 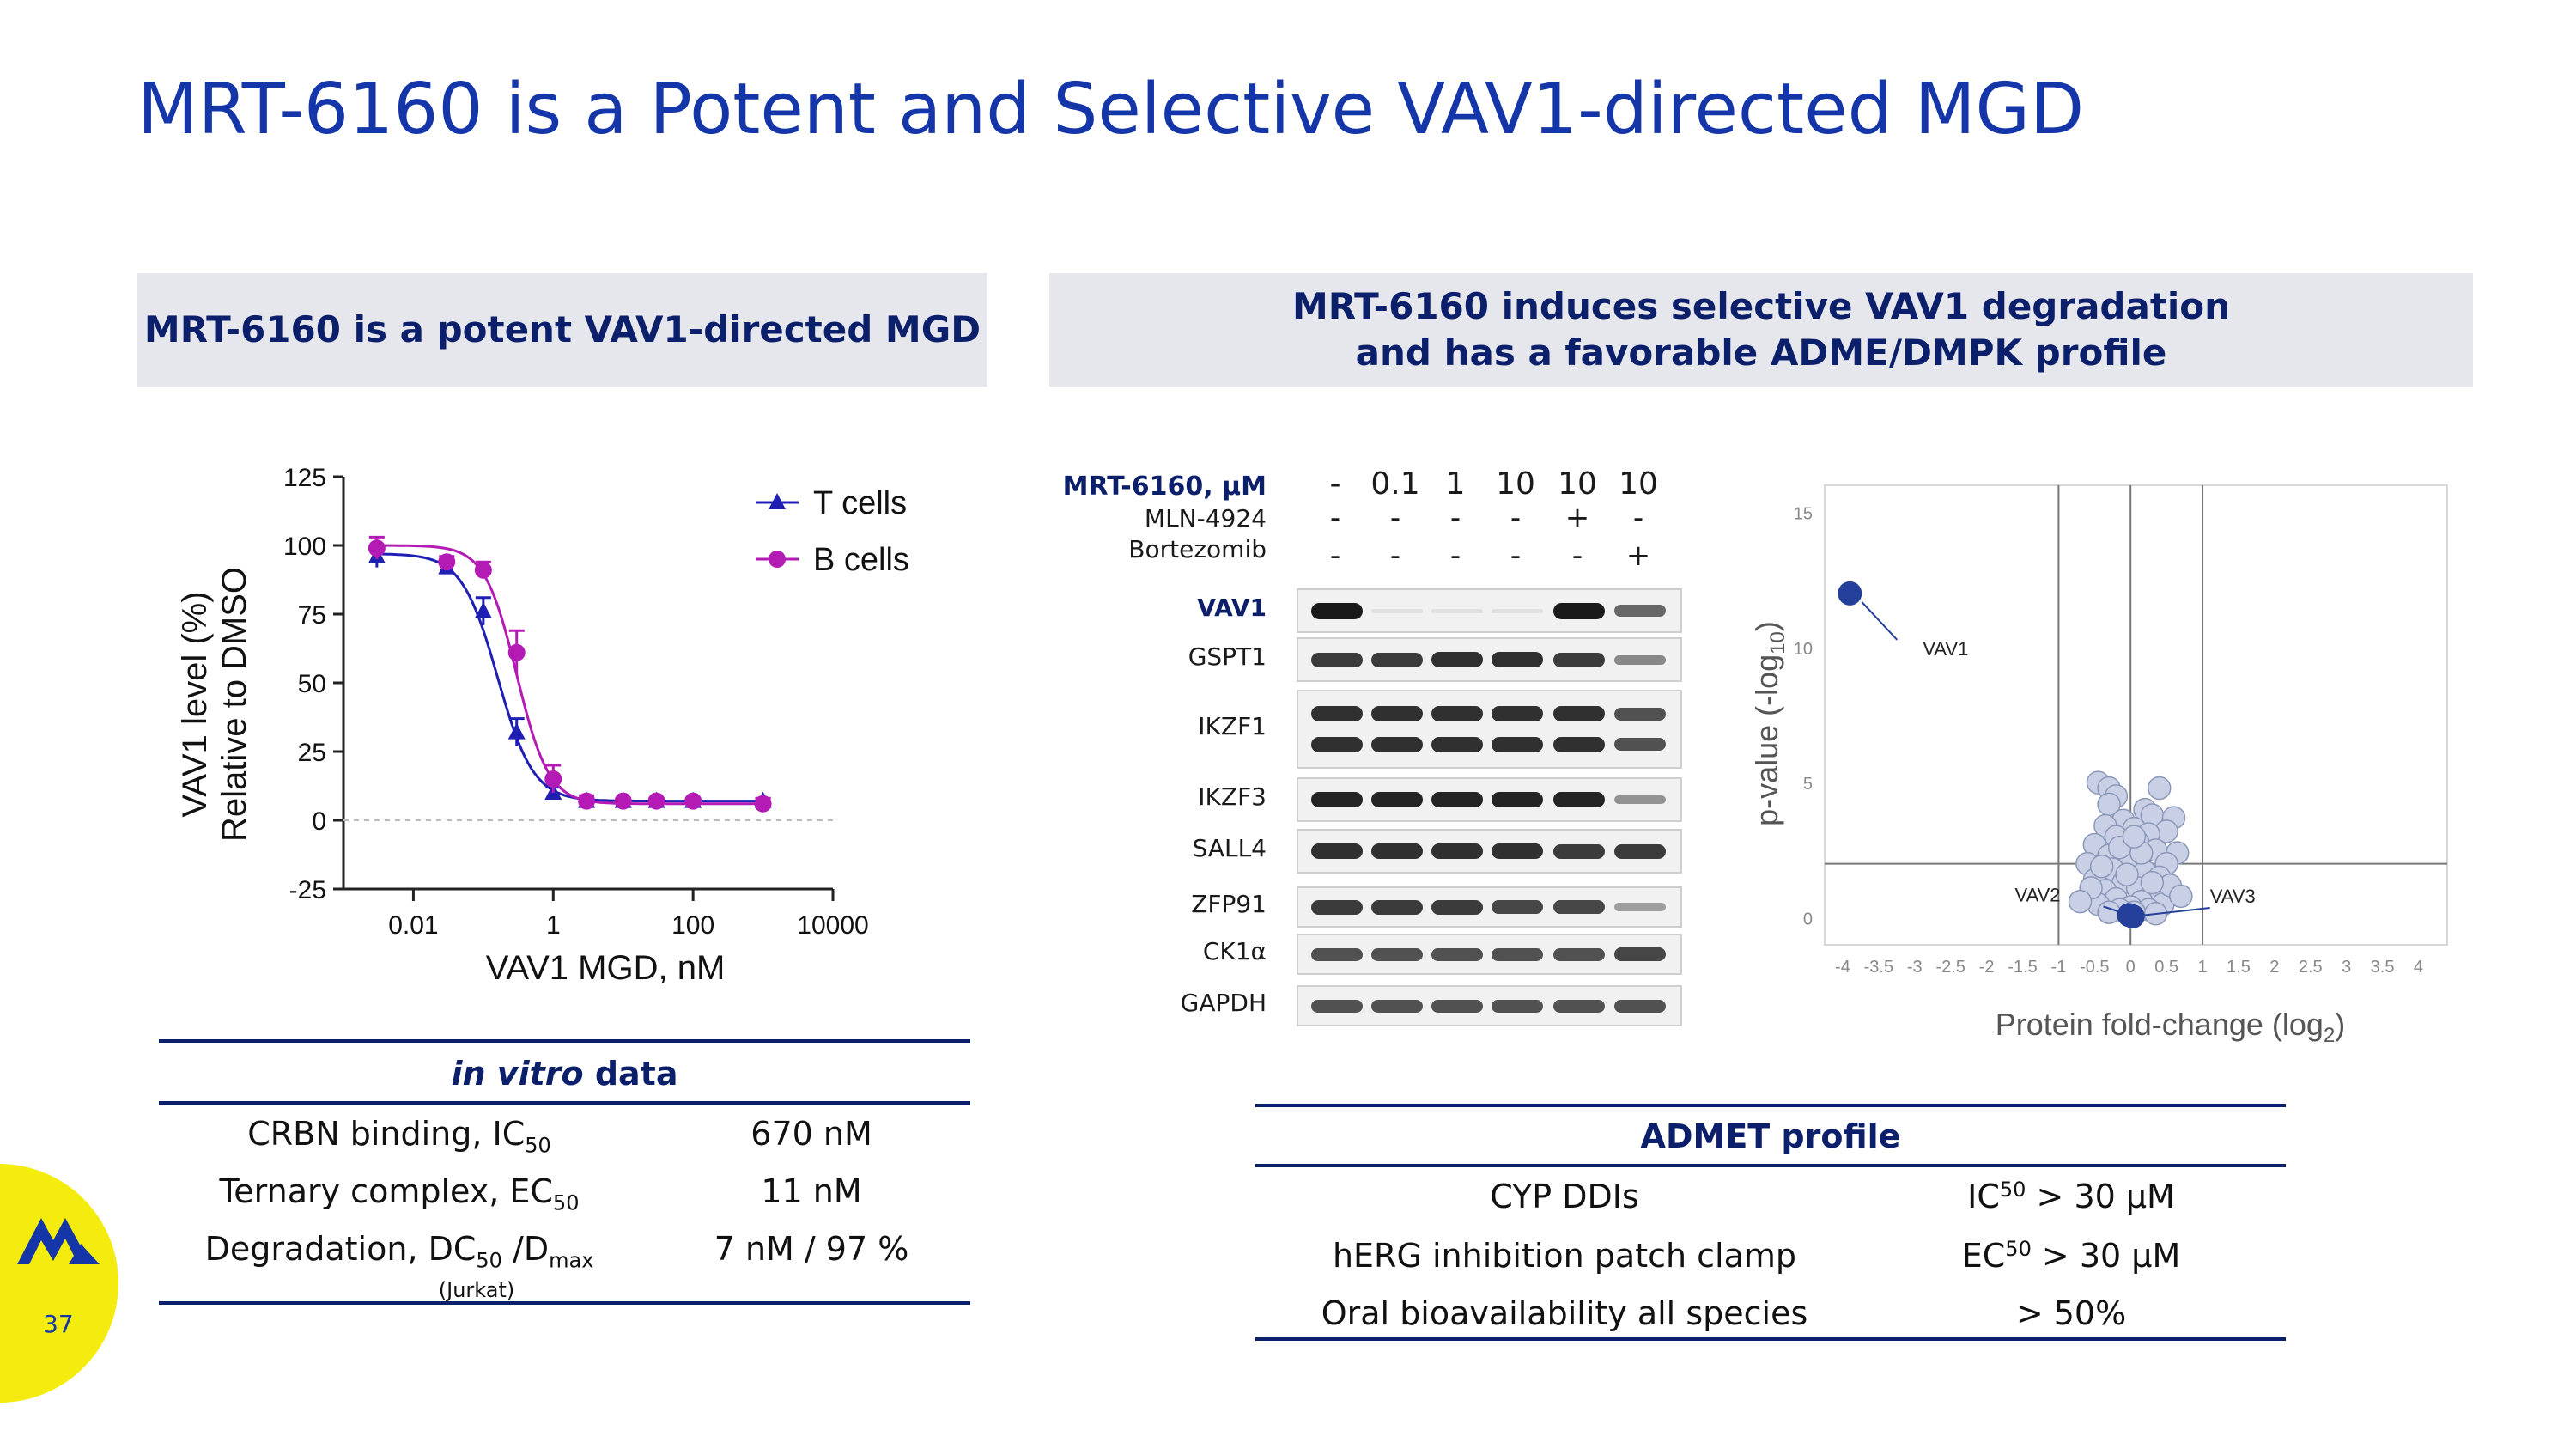 What do you see at coordinates (1950, 967) in the screenshot?
I see `x-tick-label: -2.5` at bounding box center [1950, 967].